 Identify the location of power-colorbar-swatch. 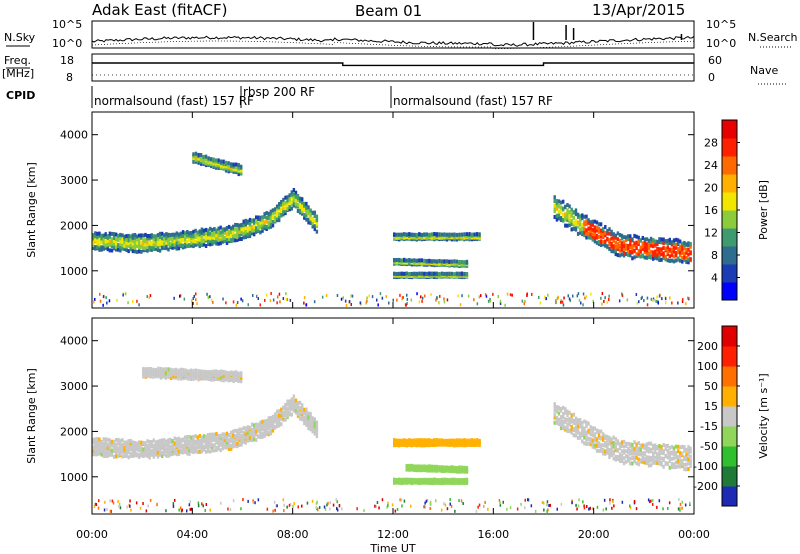
(729, 219).